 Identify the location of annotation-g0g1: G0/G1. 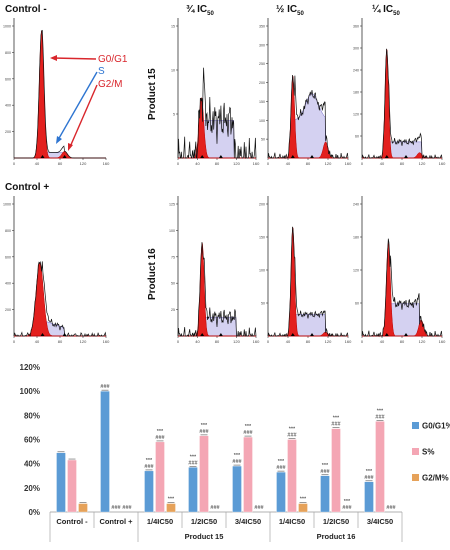
(113, 59).